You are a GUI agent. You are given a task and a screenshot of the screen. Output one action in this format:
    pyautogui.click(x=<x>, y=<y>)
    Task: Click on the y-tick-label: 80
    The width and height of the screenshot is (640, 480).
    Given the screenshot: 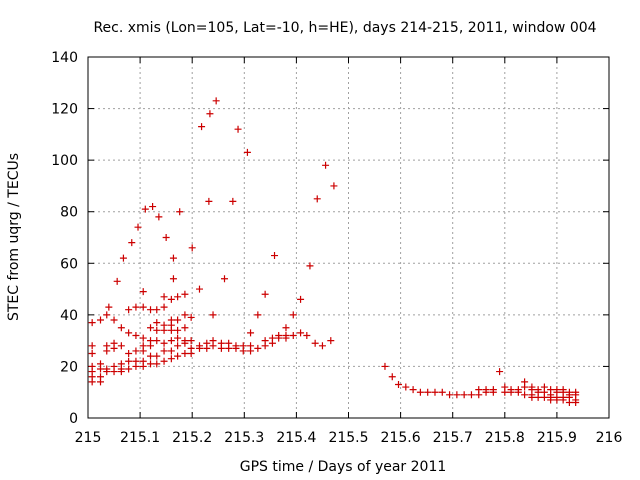 What is the action you would take?
    pyautogui.click(x=69, y=213)
    